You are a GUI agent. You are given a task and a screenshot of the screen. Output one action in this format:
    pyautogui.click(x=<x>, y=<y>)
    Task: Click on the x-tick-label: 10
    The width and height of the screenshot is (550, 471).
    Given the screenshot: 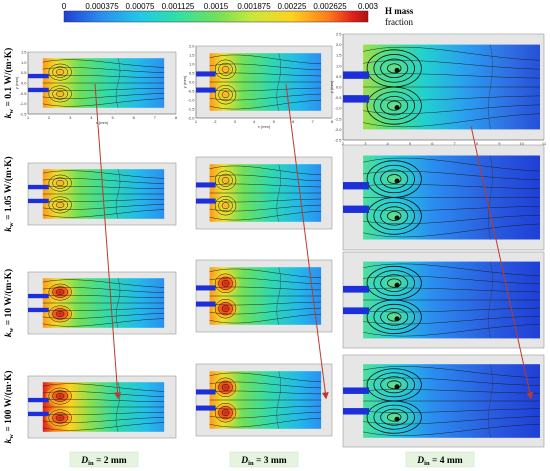 What is the action you would take?
    pyautogui.click(x=521, y=143)
    